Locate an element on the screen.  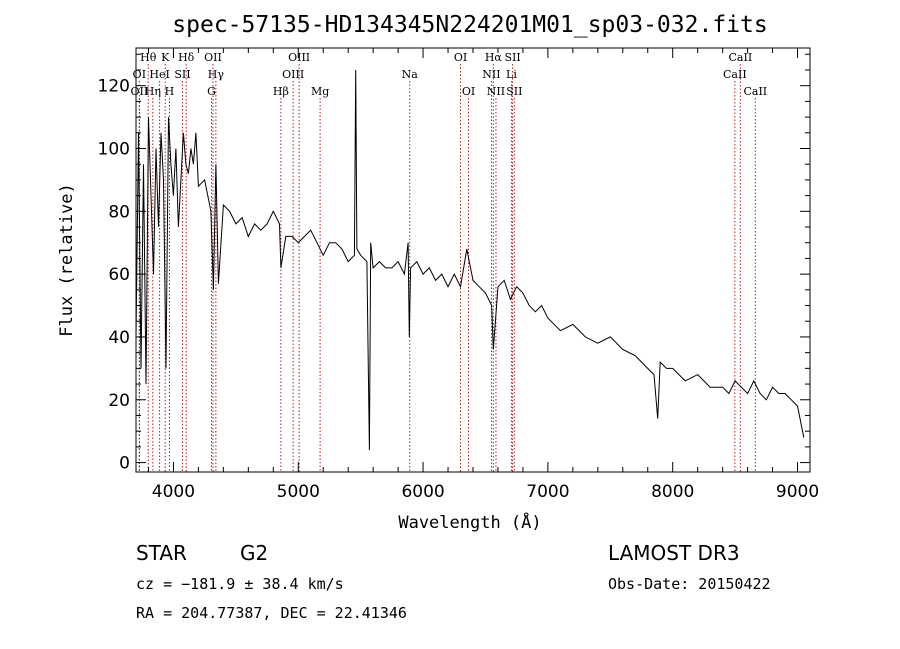
y-tick-label: 80 is located at coordinates (119, 212).